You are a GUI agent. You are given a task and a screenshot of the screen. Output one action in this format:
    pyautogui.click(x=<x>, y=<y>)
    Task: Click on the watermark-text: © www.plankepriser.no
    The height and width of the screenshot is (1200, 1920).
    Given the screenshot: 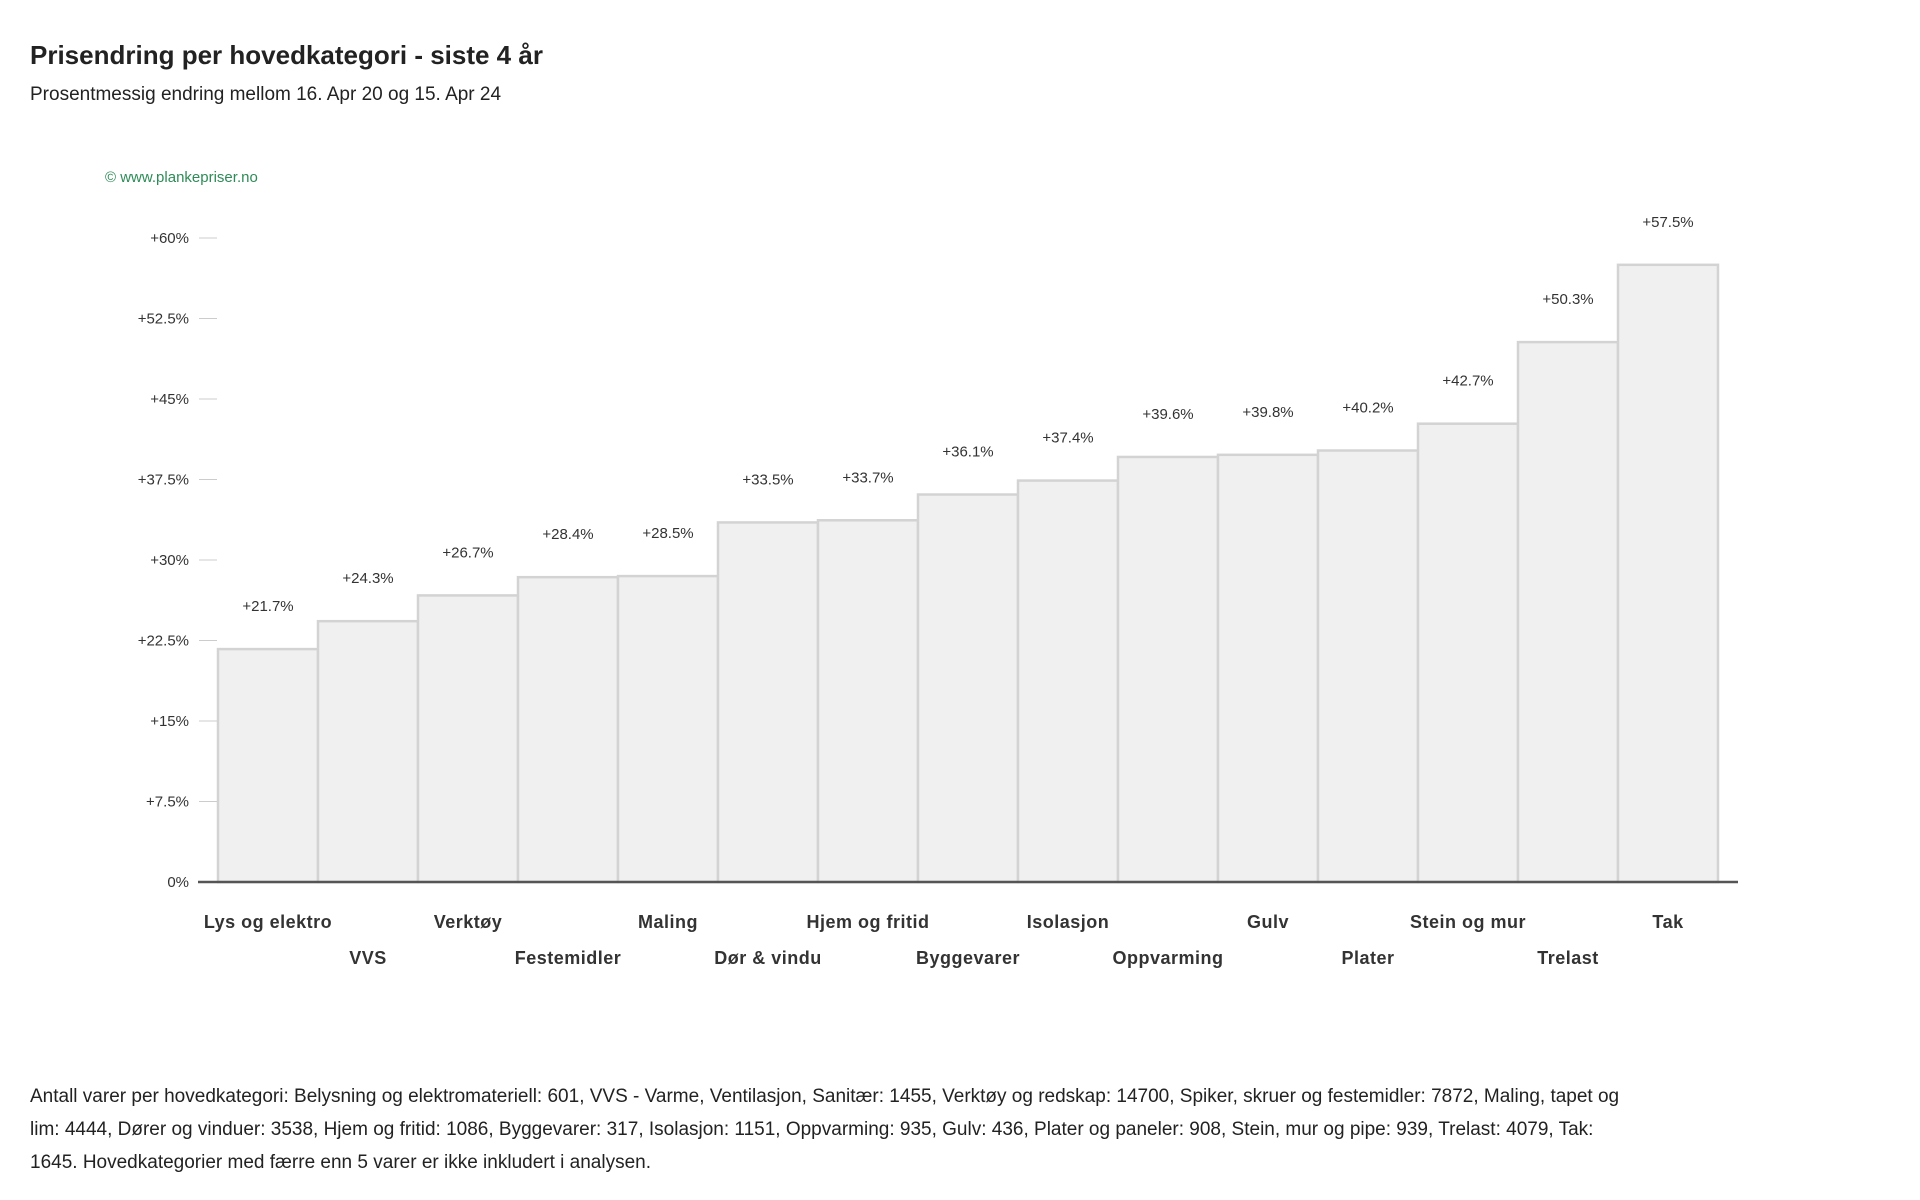 What is the action you would take?
    pyautogui.click(x=181, y=177)
    